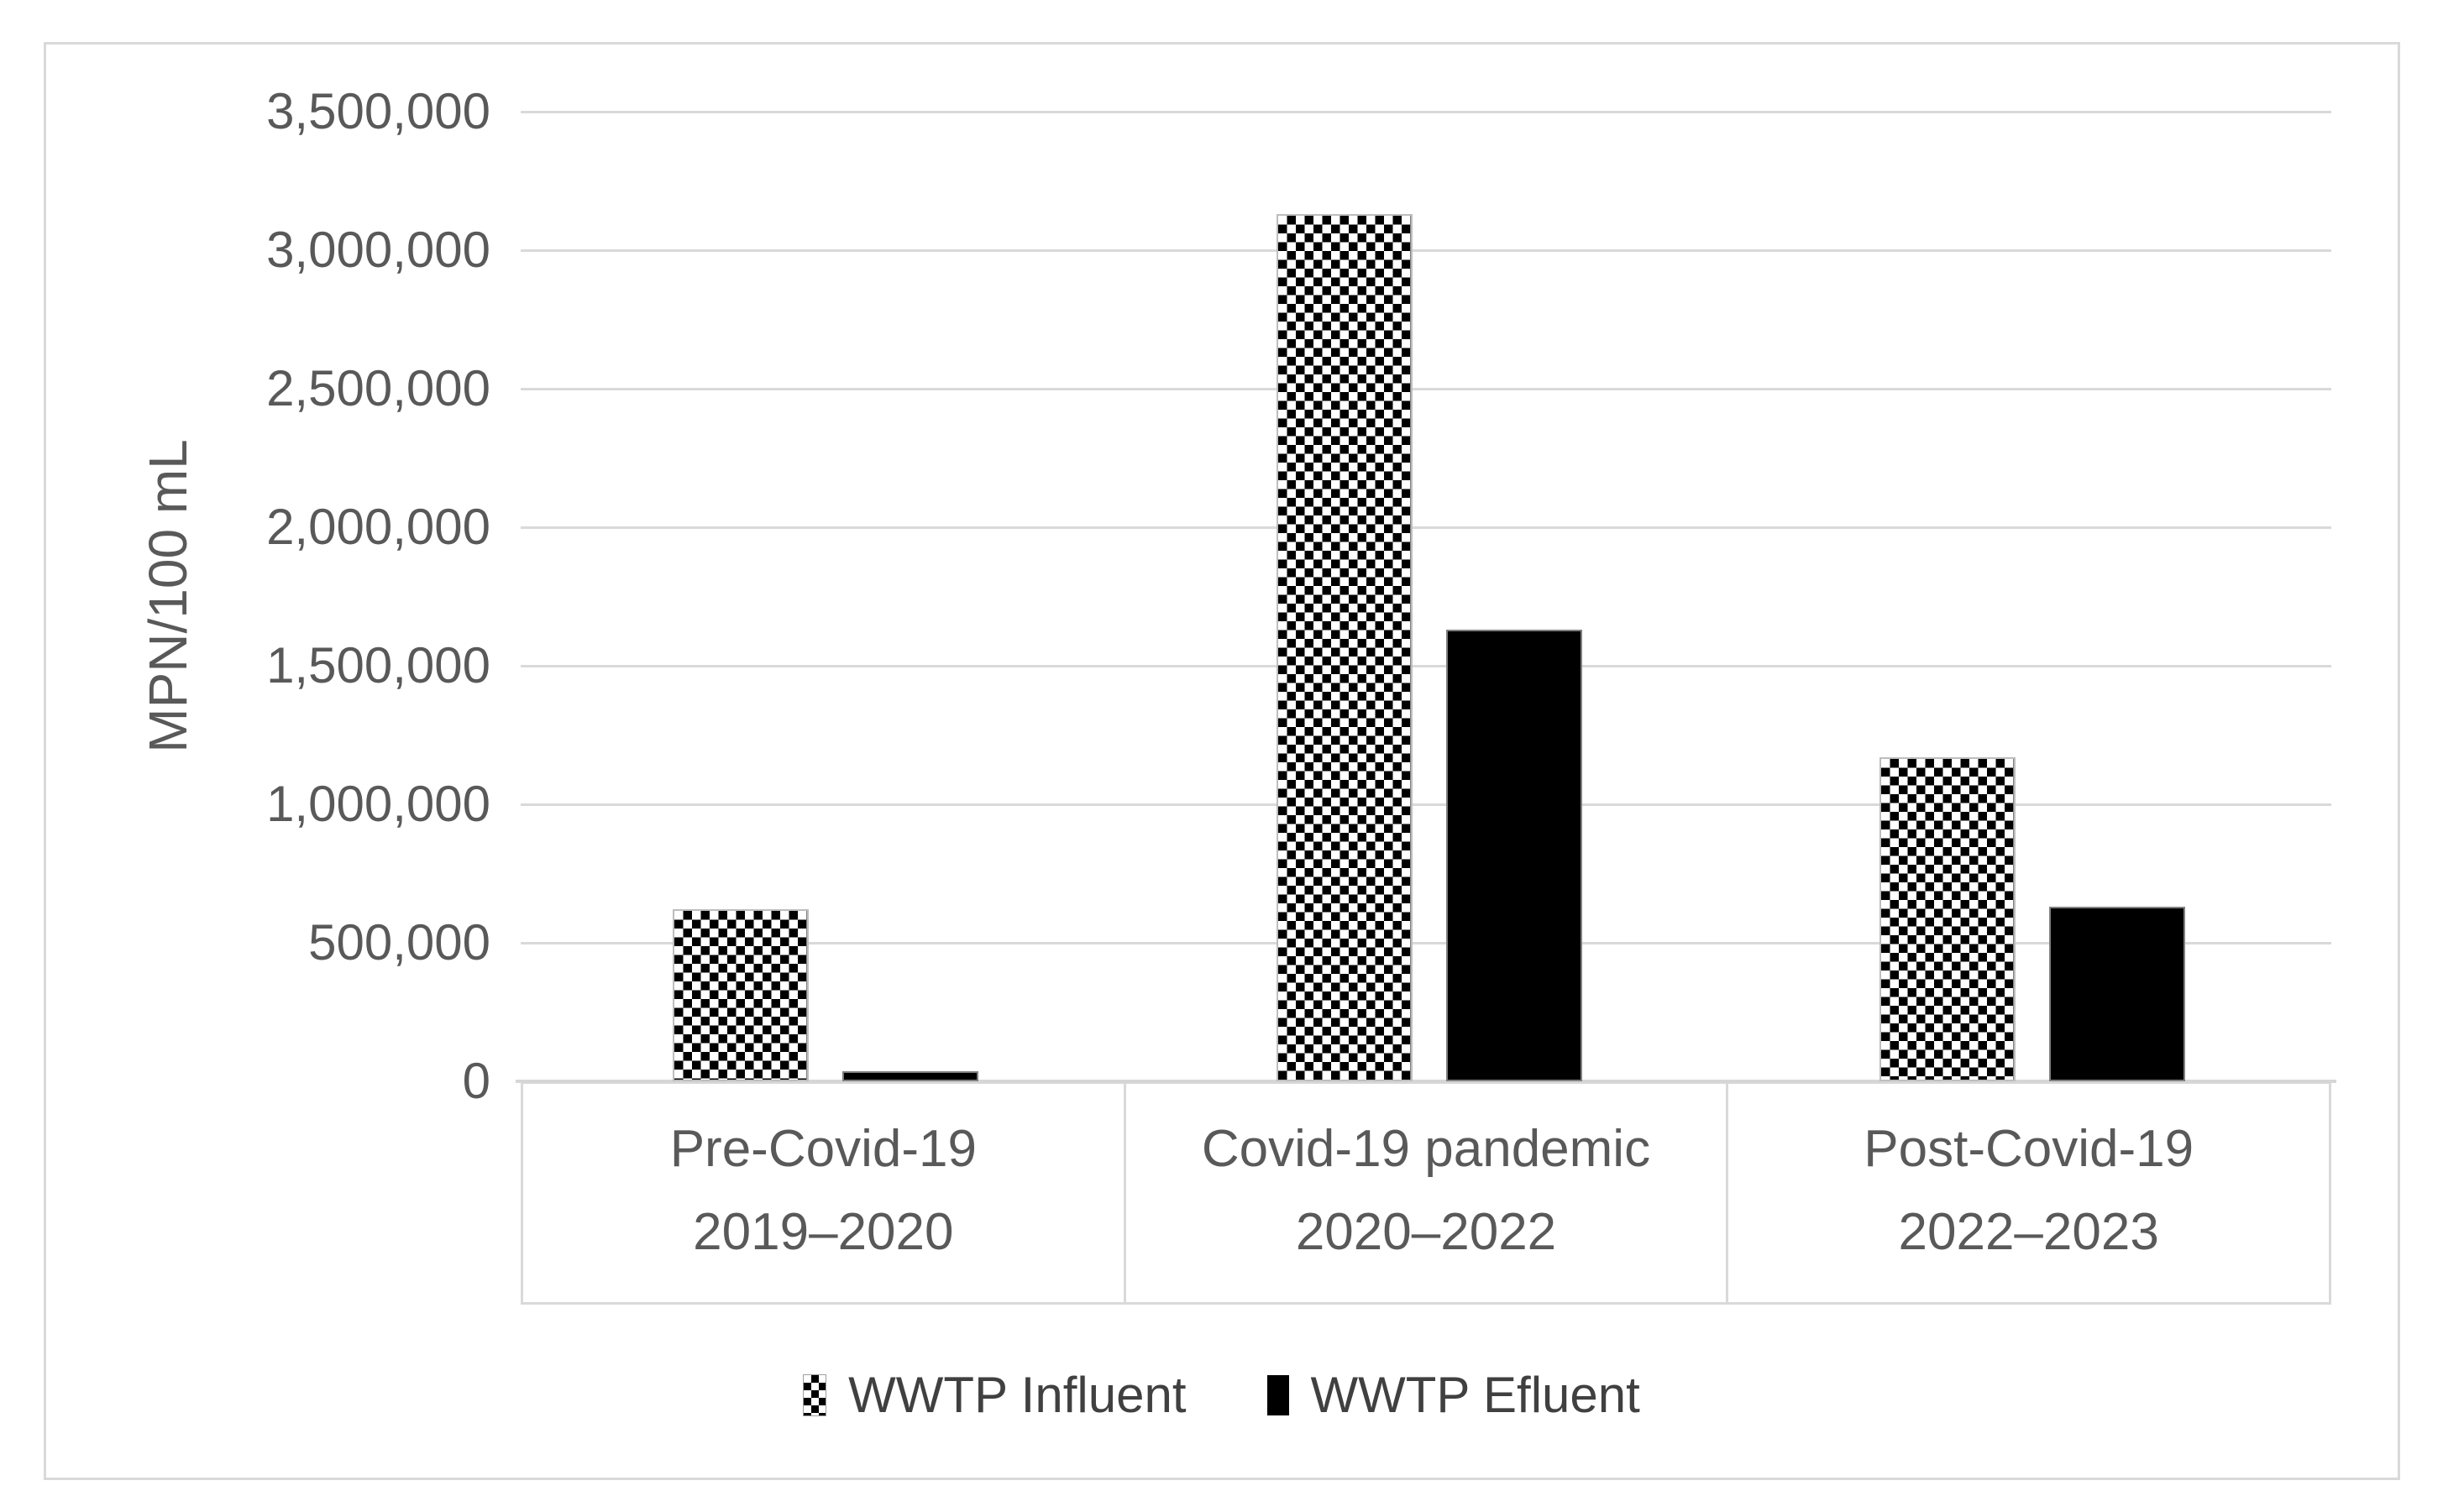 The height and width of the screenshot is (1512, 2443). What do you see at coordinates (399, 942) in the screenshot?
I see `y-tick-label: 500,000` at bounding box center [399, 942].